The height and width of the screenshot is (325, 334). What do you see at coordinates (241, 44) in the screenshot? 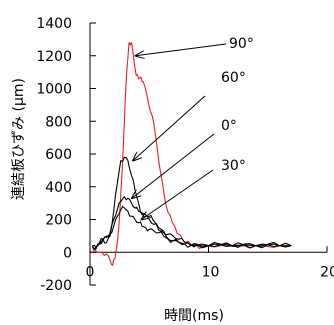
I see `annotation-label: 90°` at bounding box center [241, 44].